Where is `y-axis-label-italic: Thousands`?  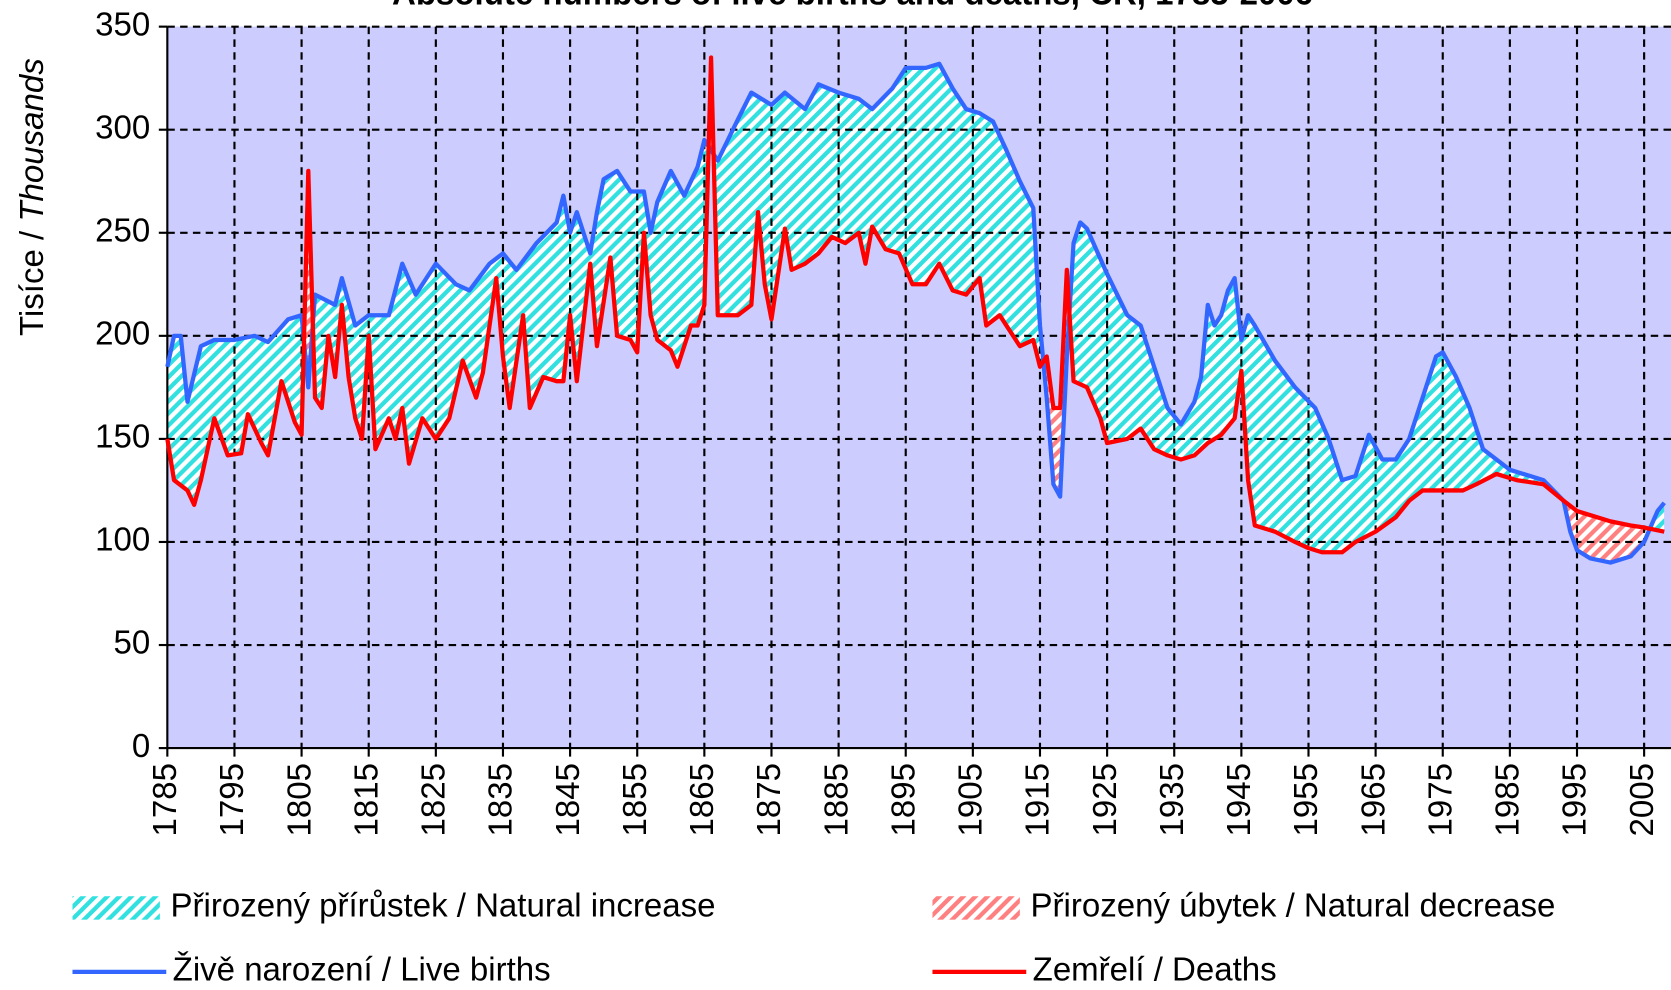 y-axis-label-italic: Thousands is located at coordinates (31, 139).